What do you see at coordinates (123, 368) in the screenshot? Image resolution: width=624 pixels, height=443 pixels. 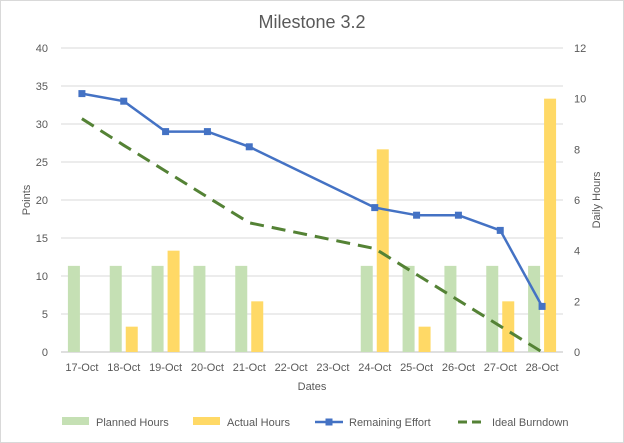 I see `x-tick-label: 18-Oct` at bounding box center [123, 368].